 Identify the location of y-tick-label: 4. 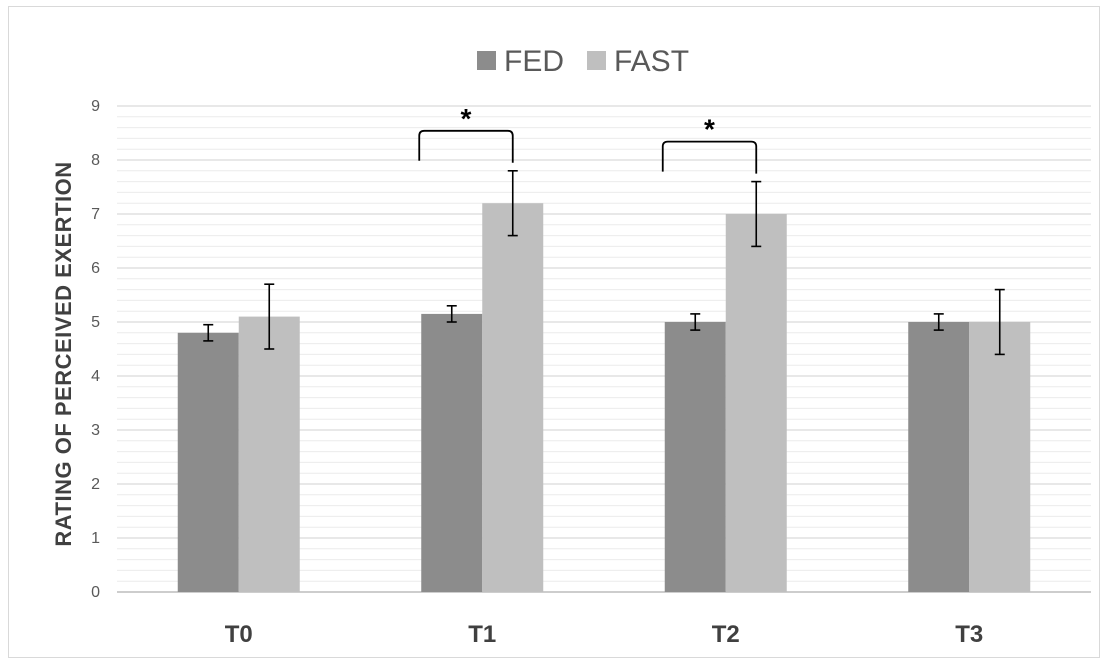
(95, 376).